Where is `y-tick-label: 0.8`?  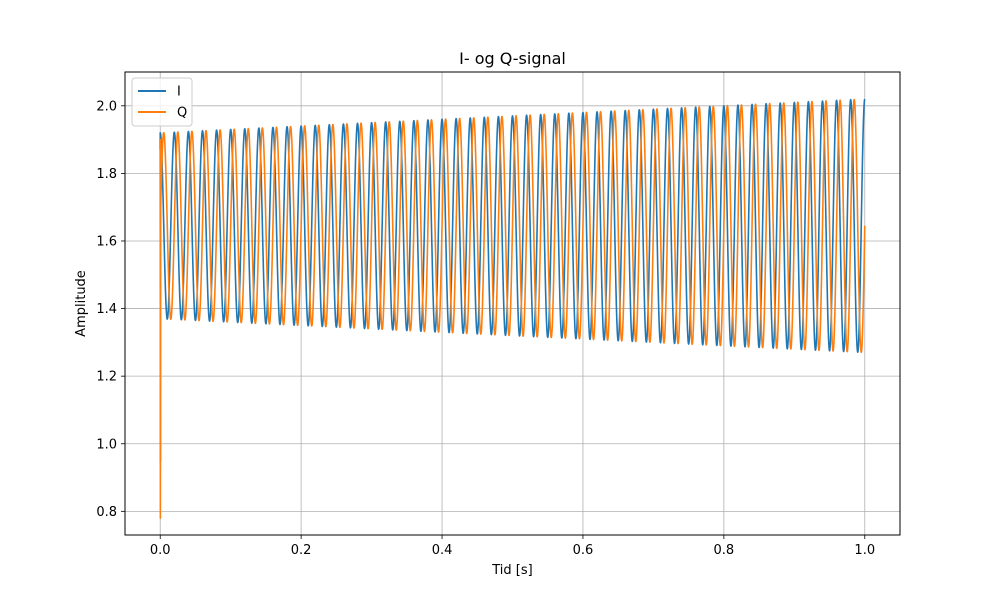
y-tick-label: 0.8 is located at coordinates (106, 512).